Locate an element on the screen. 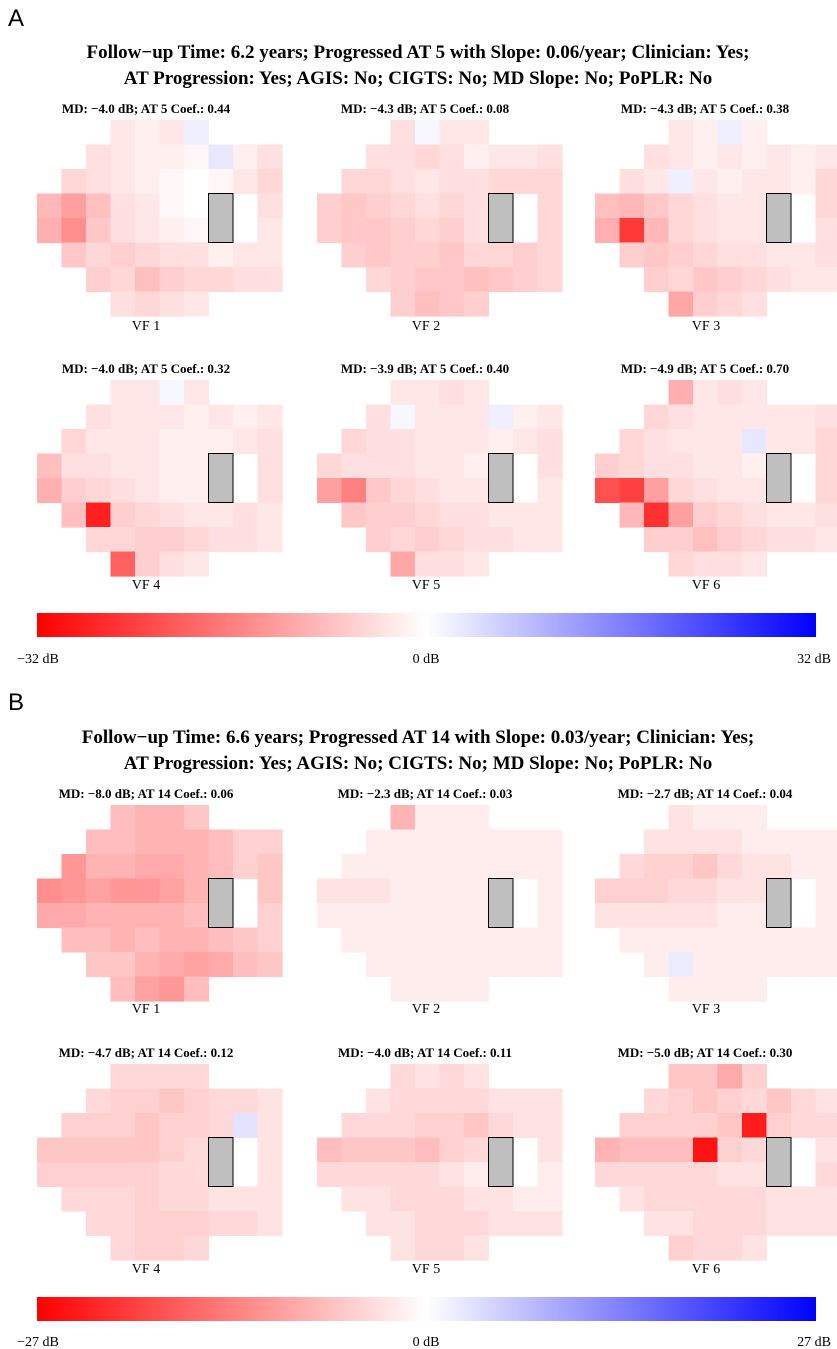 The width and height of the screenshot is (837, 1349). map-header: MD: −4.0 dB; AT 5 Coef.: 0.44 is located at coordinates (146, 108).